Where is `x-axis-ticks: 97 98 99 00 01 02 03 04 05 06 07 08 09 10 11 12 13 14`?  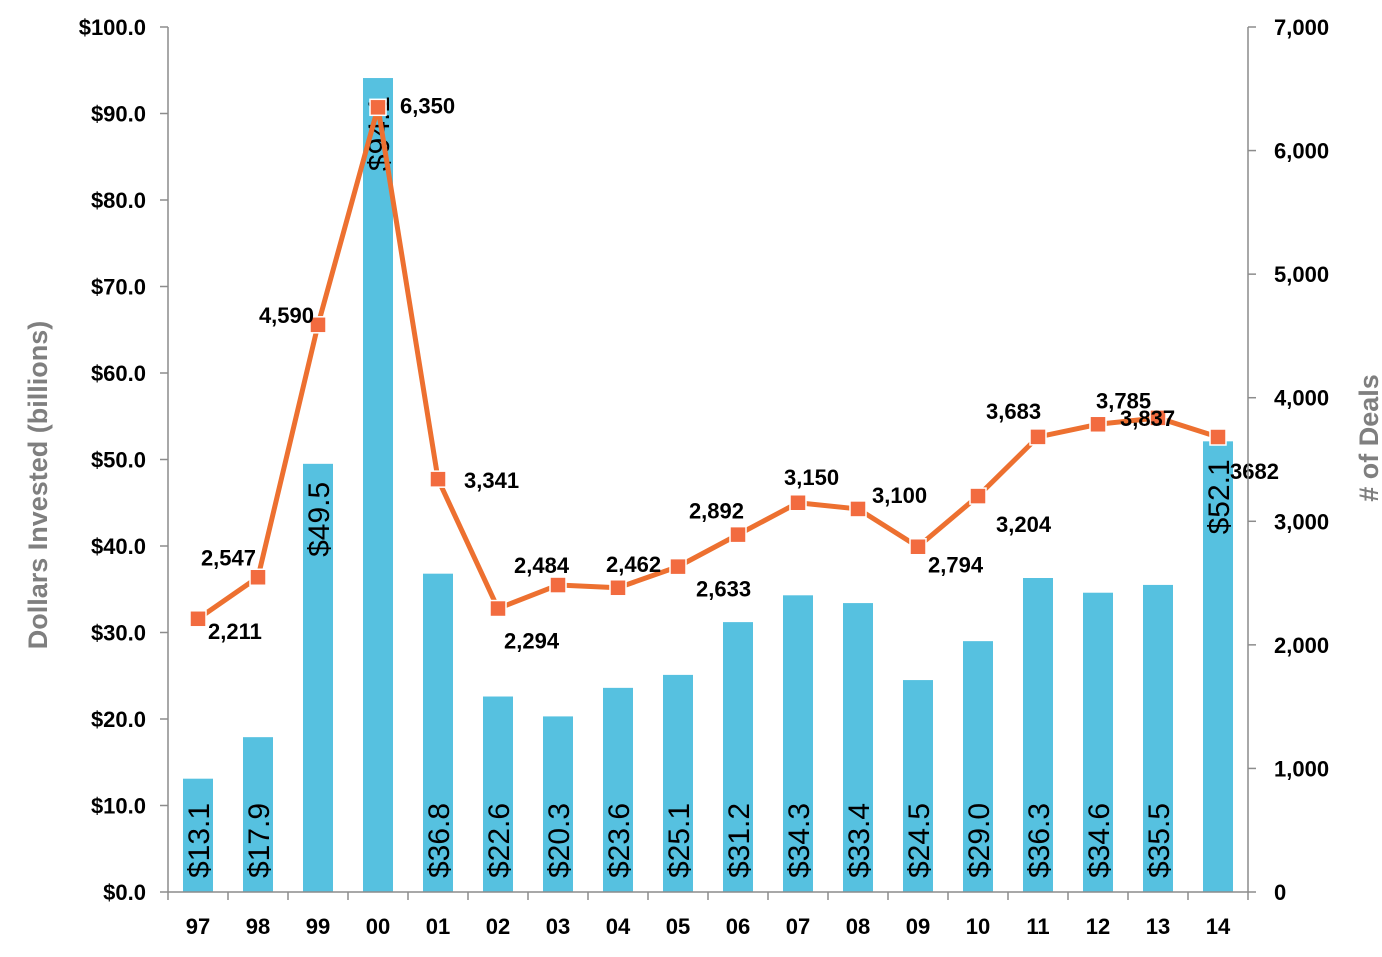
x-axis-ticks: 97 98 99 00 01 02 03 04 05 06 07 08 09 10 11 12 13 14 is located at coordinates (708, 915).